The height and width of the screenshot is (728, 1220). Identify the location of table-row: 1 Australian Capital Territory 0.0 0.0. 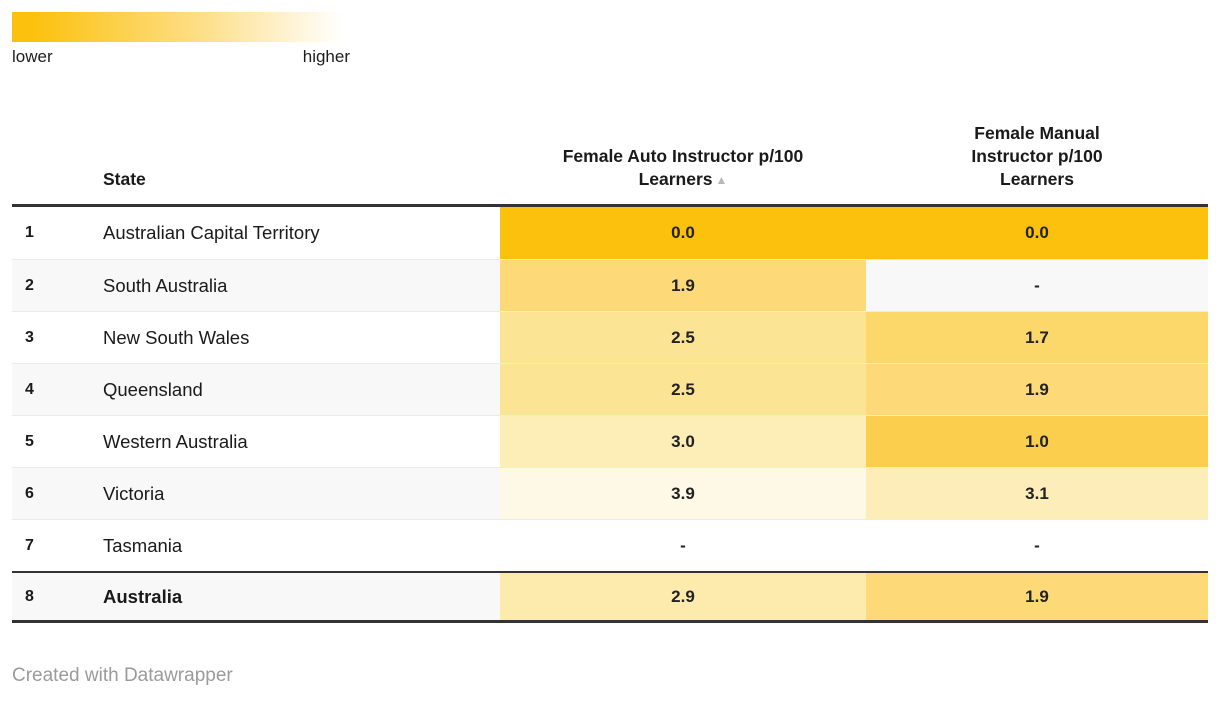
(610, 233).